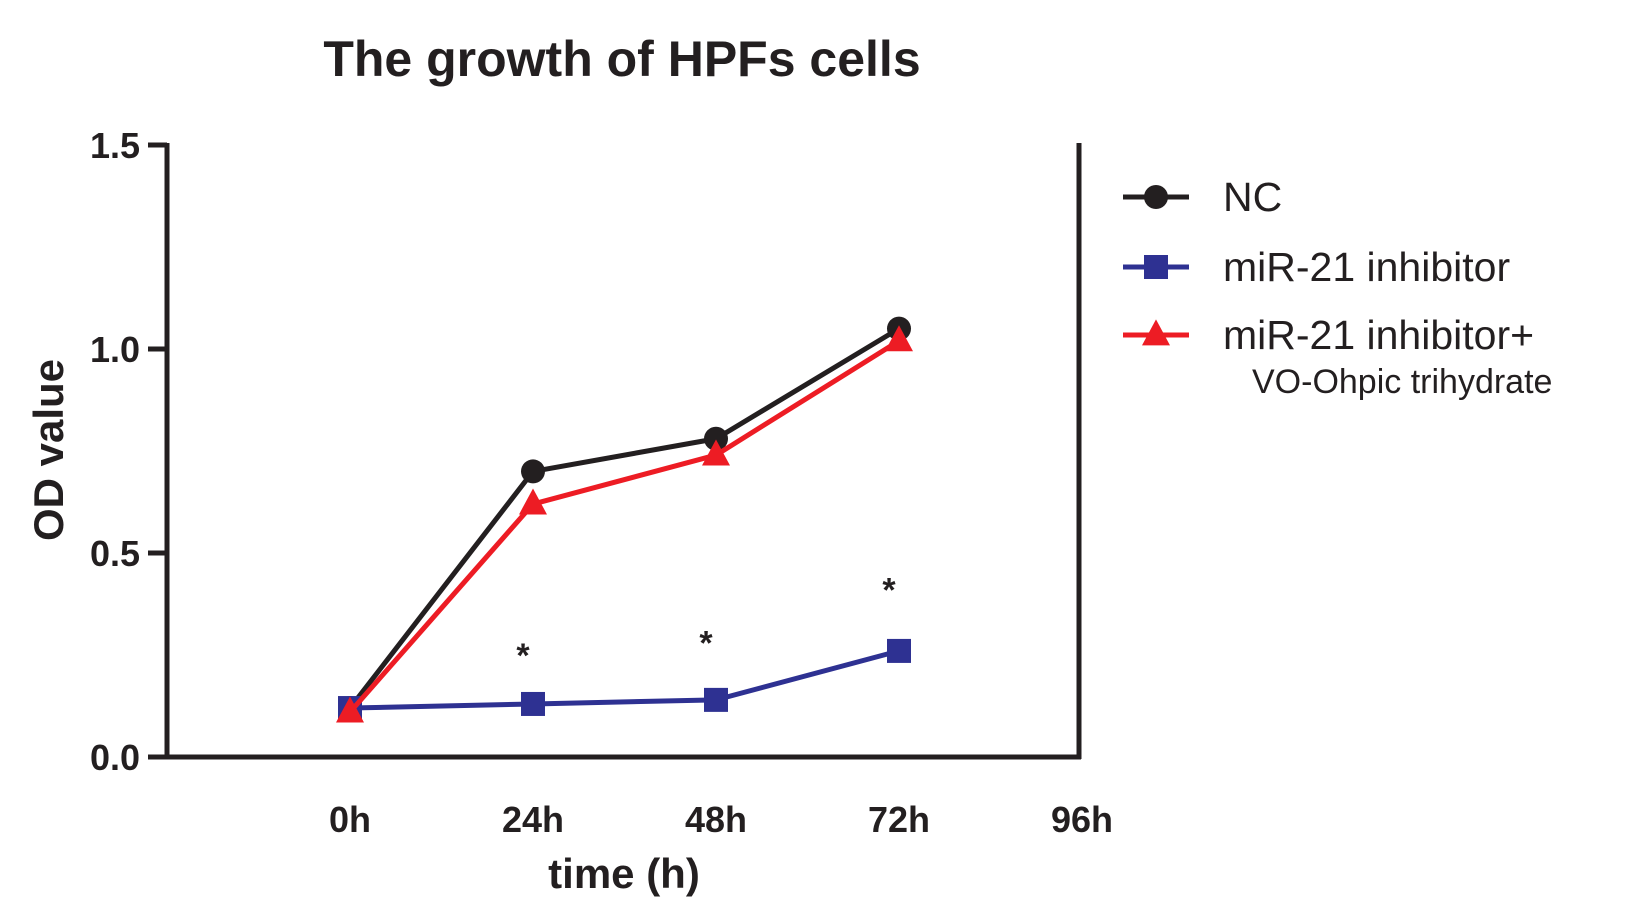 The image size is (1641, 913). What do you see at coordinates (128, 451) in the screenshot?
I see `y-ticks: 0.0 0.5 1.0 1.5` at bounding box center [128, 451].